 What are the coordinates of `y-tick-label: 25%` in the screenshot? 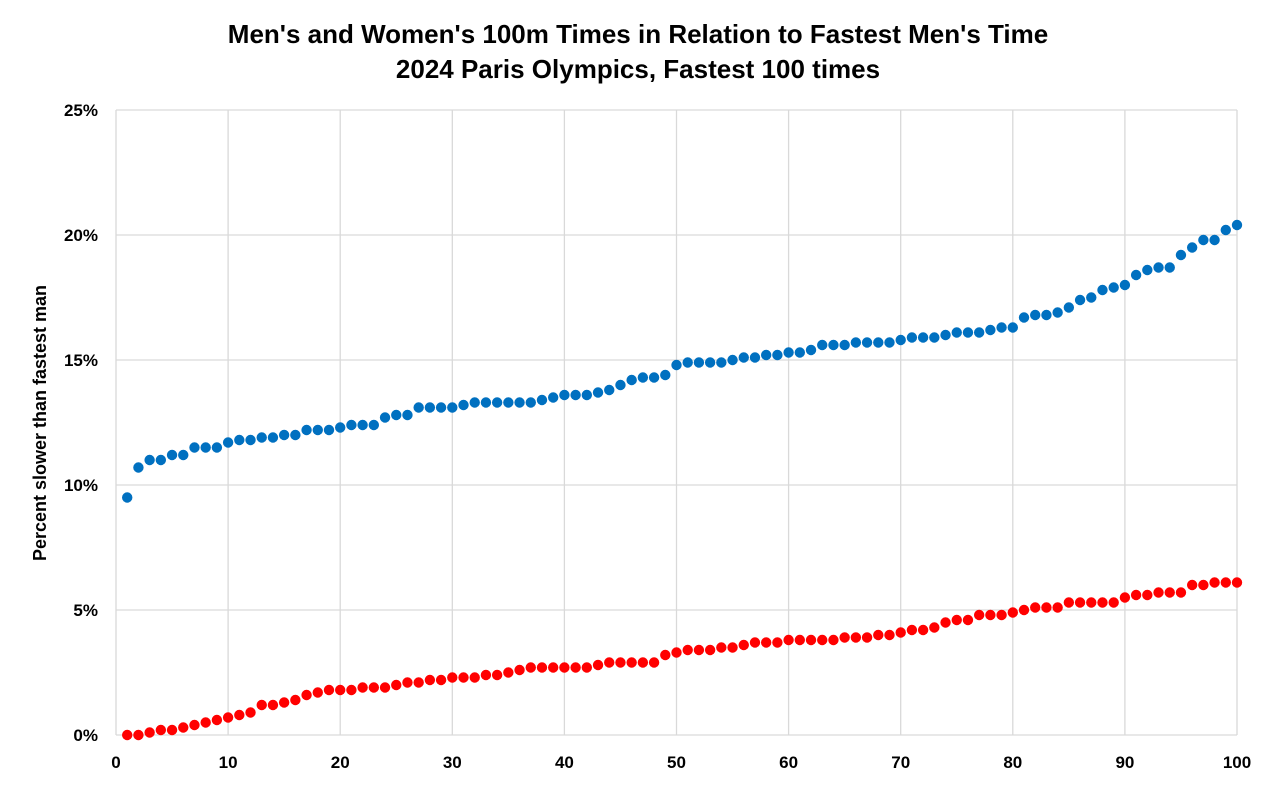 It's located at (81, 110).